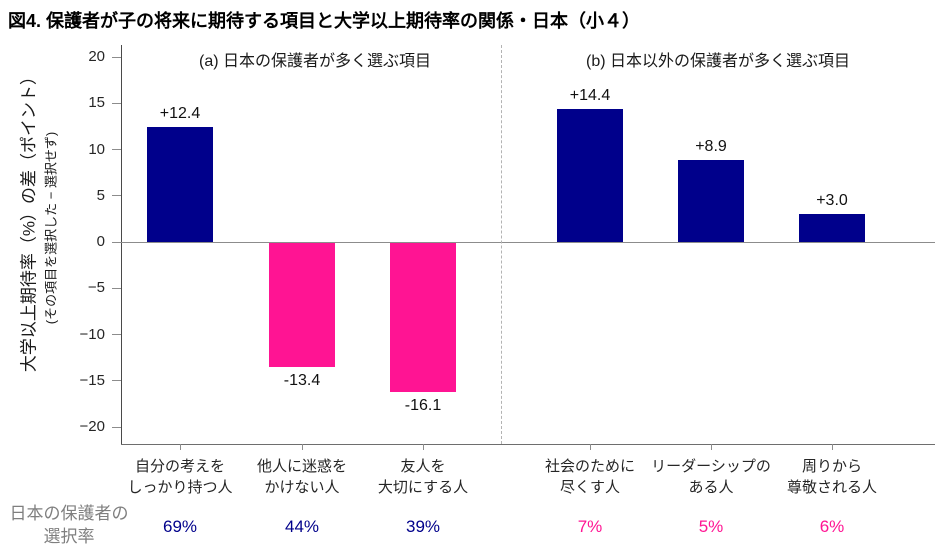 Image resolution: width=950 pixels, height=552 pixels. What do you see at coordinates (832, 201) in the screenshot?
I see `bar-value-label: +3.0` at bounding box center [832, 201].